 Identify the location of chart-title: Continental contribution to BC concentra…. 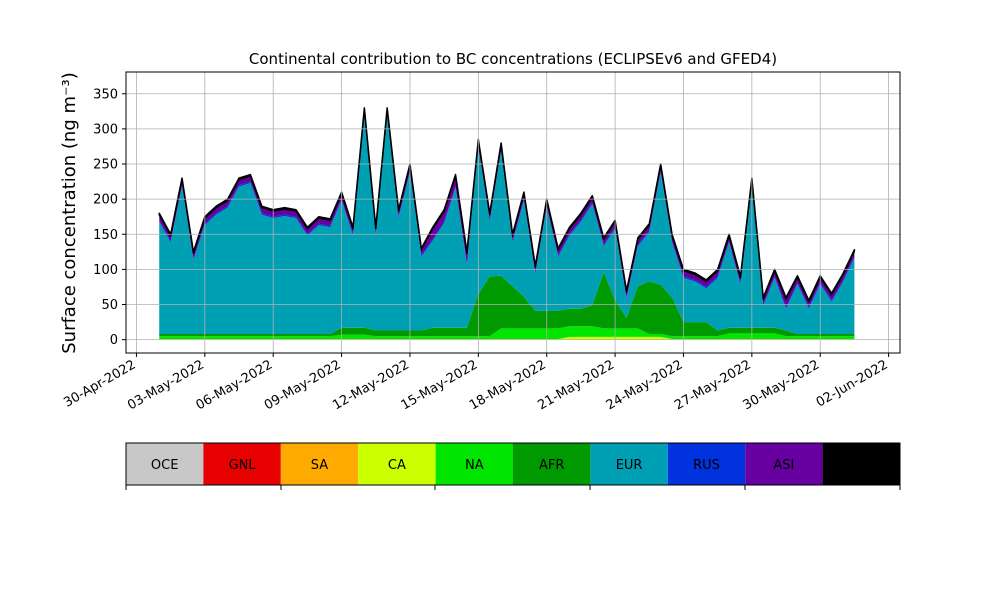
(513, 59).